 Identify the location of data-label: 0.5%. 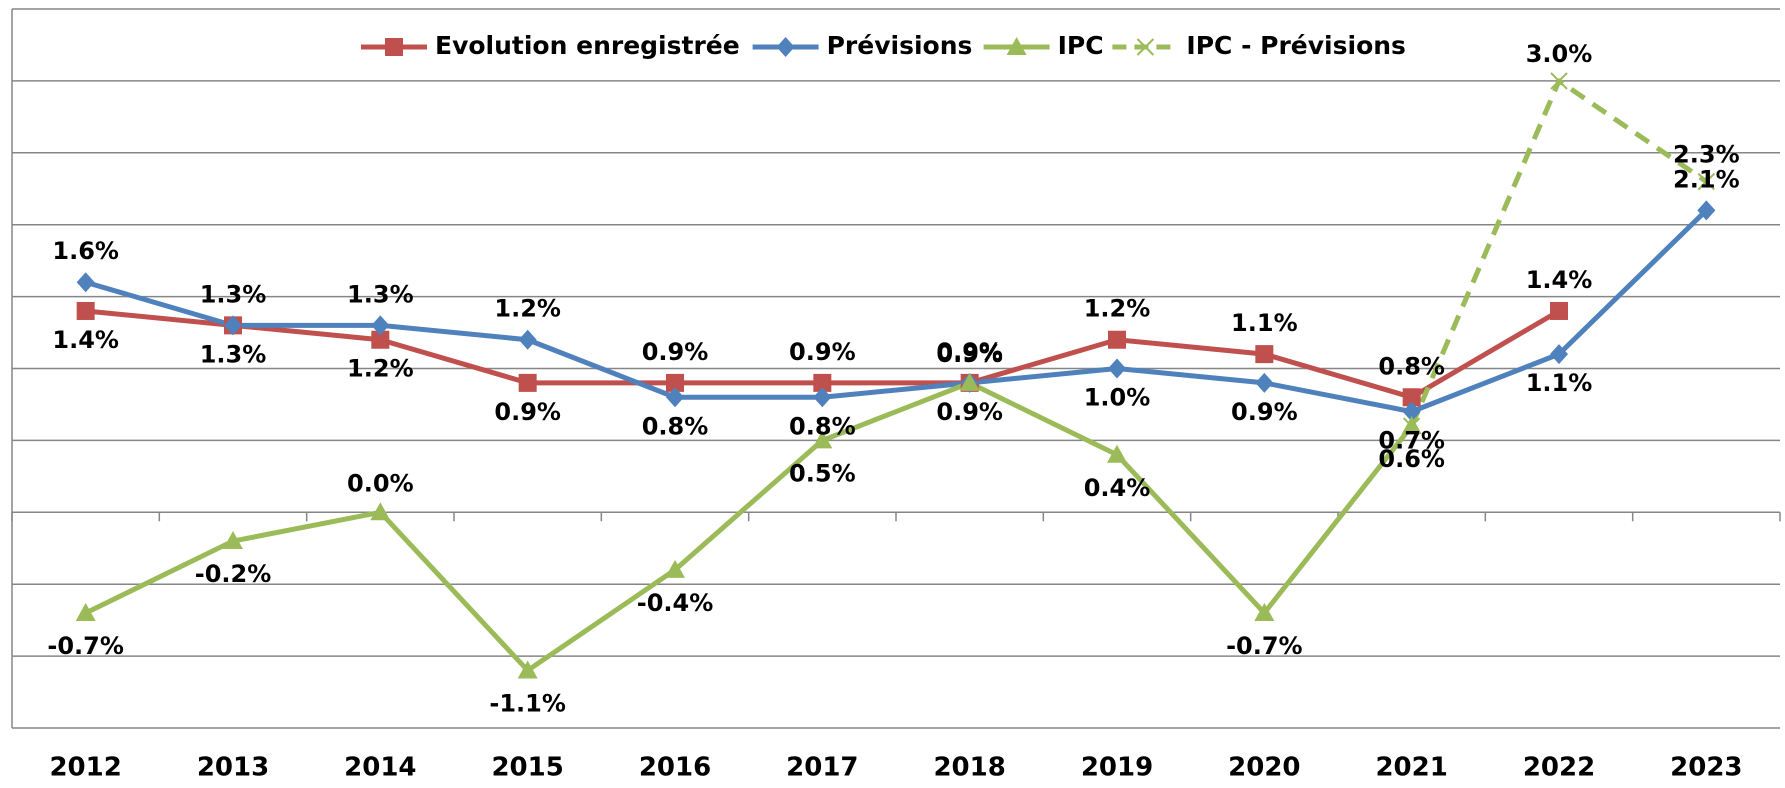
(822, 473).